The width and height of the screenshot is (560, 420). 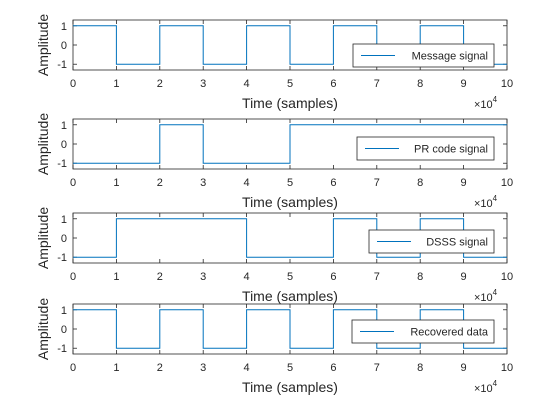 What do you see at coordinates (449, 333) in the screenshot?
I see `legend-label: Recovered data` at bounding box center [449, 333].